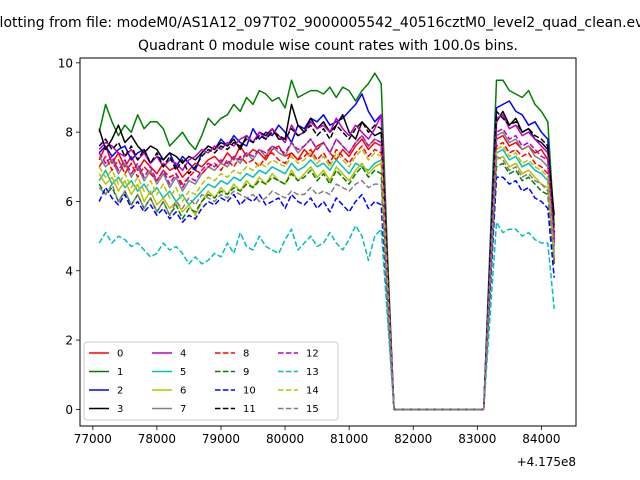  Describe the element at coordinates (312, 372) in the screenshot. I see `legend-label-13: 13` at that location.